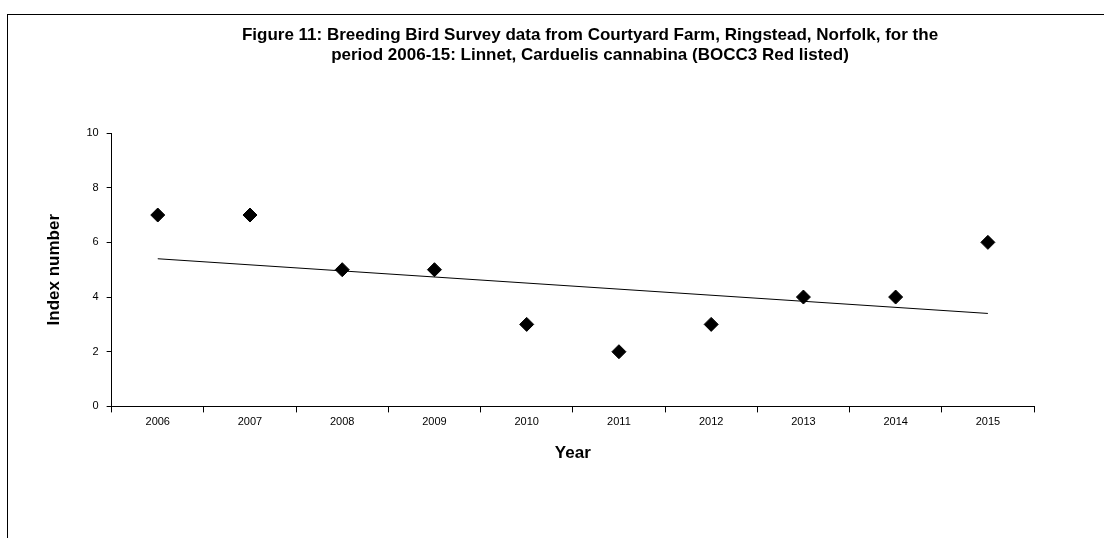  Describe the element at coordinates (95, 350) in the screenshot. I see `y-tick-label: 2` at that location.